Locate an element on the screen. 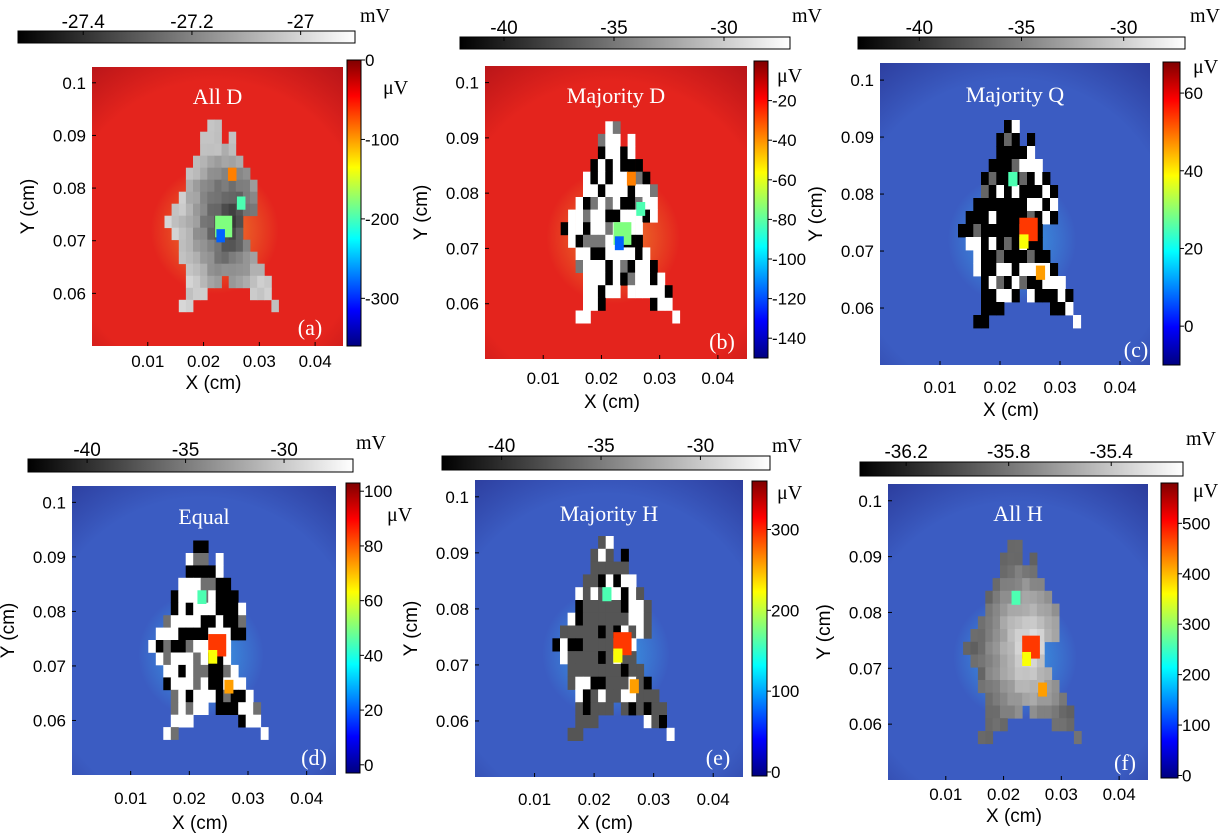 The width and height of the screenshot is (1232, 836). grayscale-colorbar-tick-label: -35.4 is located at coordinates (1112, 452).